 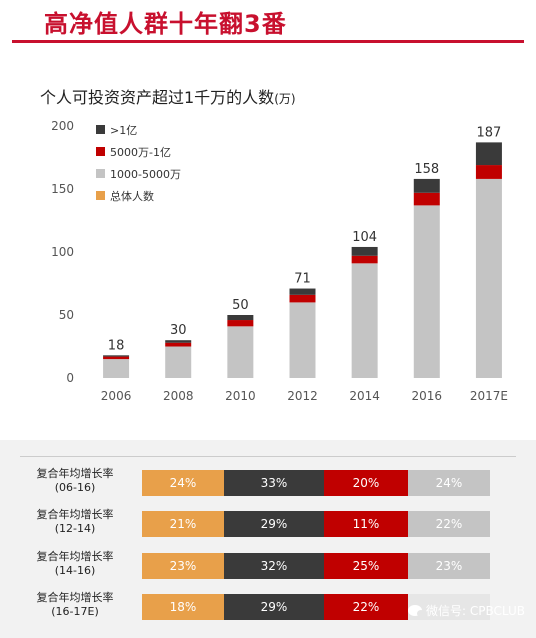 I want to click on x-tick-label: 2006, so click(x=116, y=396).